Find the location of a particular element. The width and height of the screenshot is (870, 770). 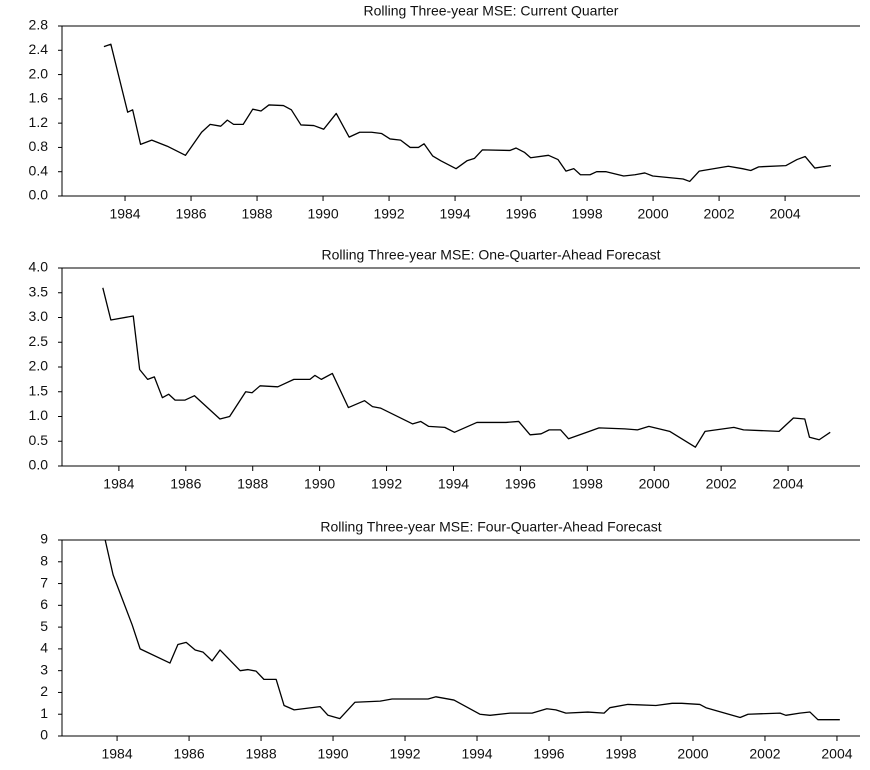

y-tick-label: 1.5 is located at coordinates (39, 390).